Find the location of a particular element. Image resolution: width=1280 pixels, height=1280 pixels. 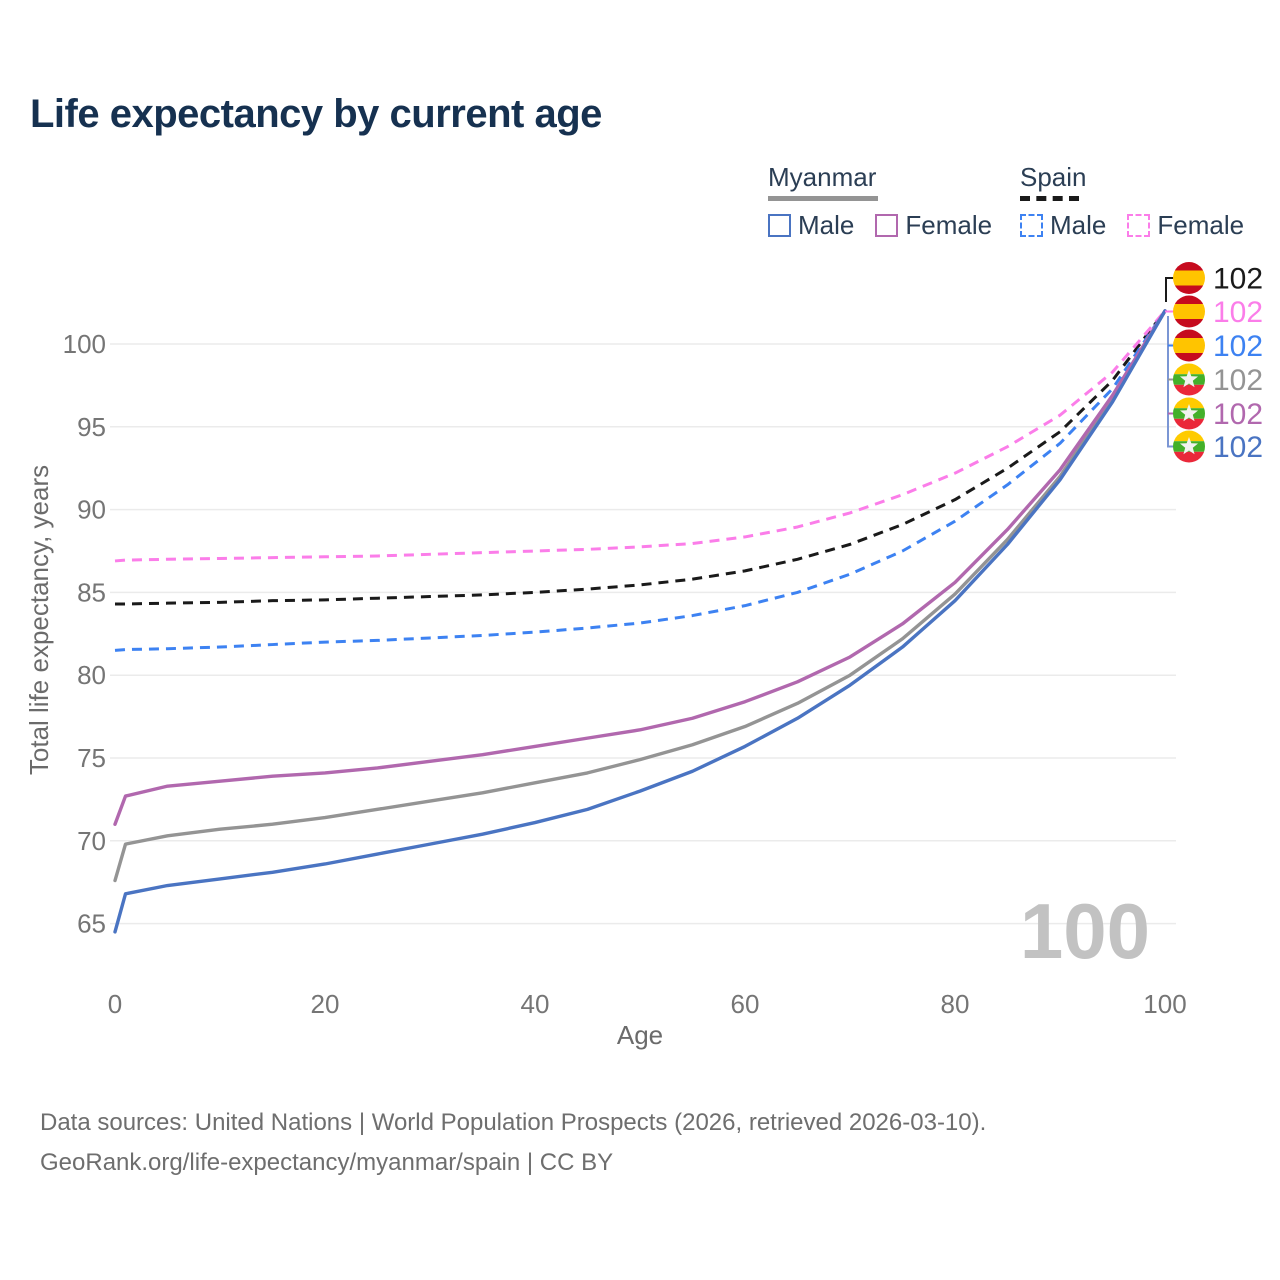

legend-item-spain-male: Male is located at coordinates (1063, 225).